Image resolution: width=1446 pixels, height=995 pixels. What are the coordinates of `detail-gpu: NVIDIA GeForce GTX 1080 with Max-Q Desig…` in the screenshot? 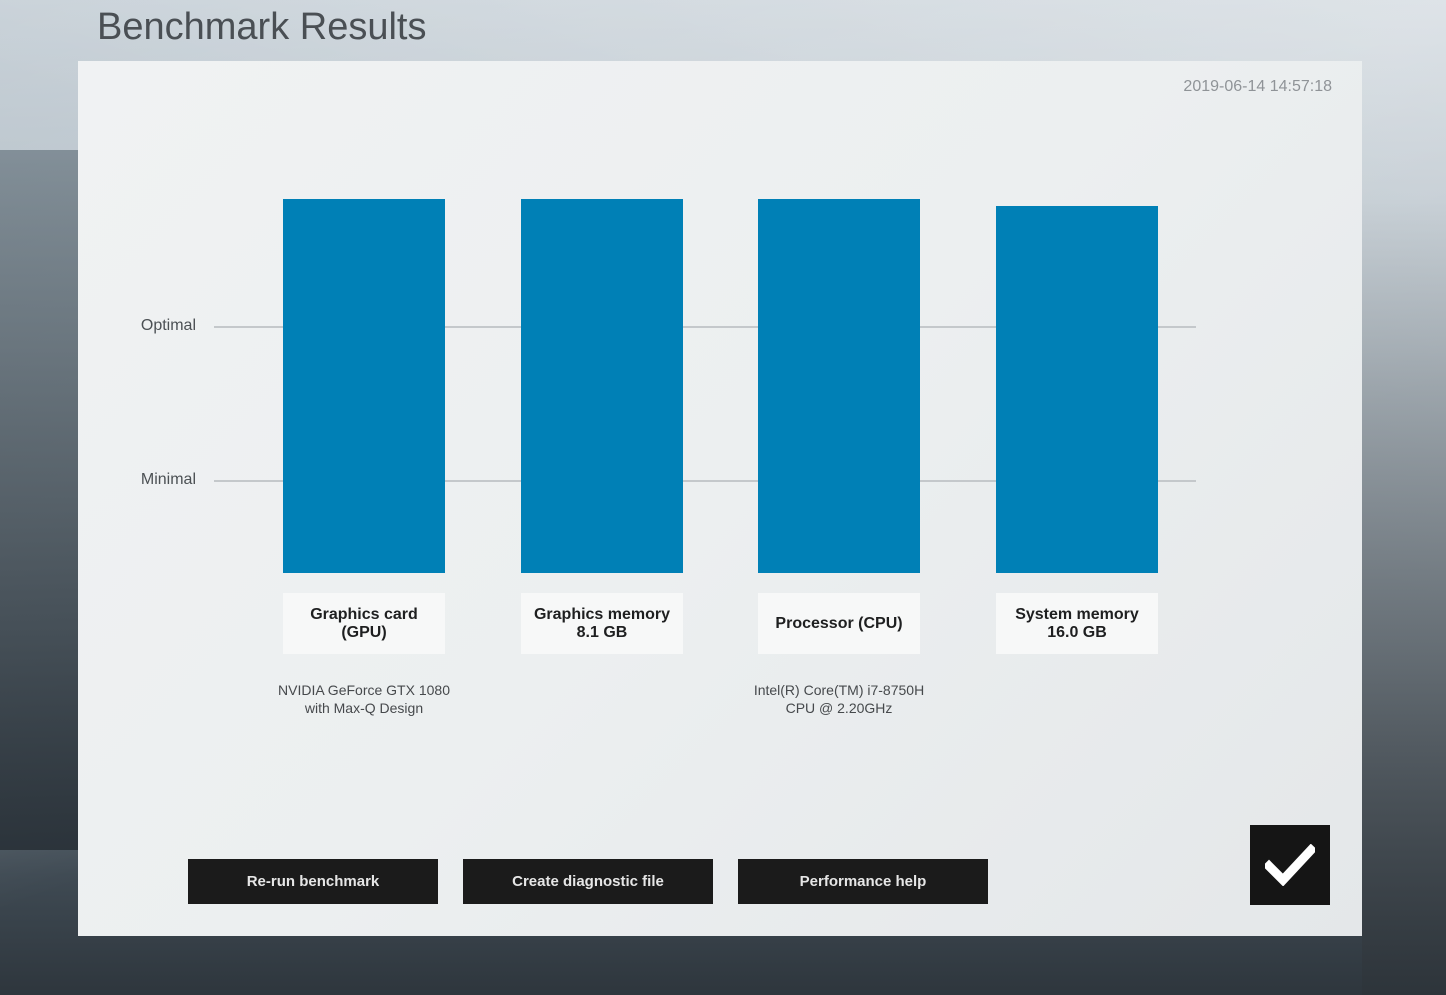 It's located at (364, 699).